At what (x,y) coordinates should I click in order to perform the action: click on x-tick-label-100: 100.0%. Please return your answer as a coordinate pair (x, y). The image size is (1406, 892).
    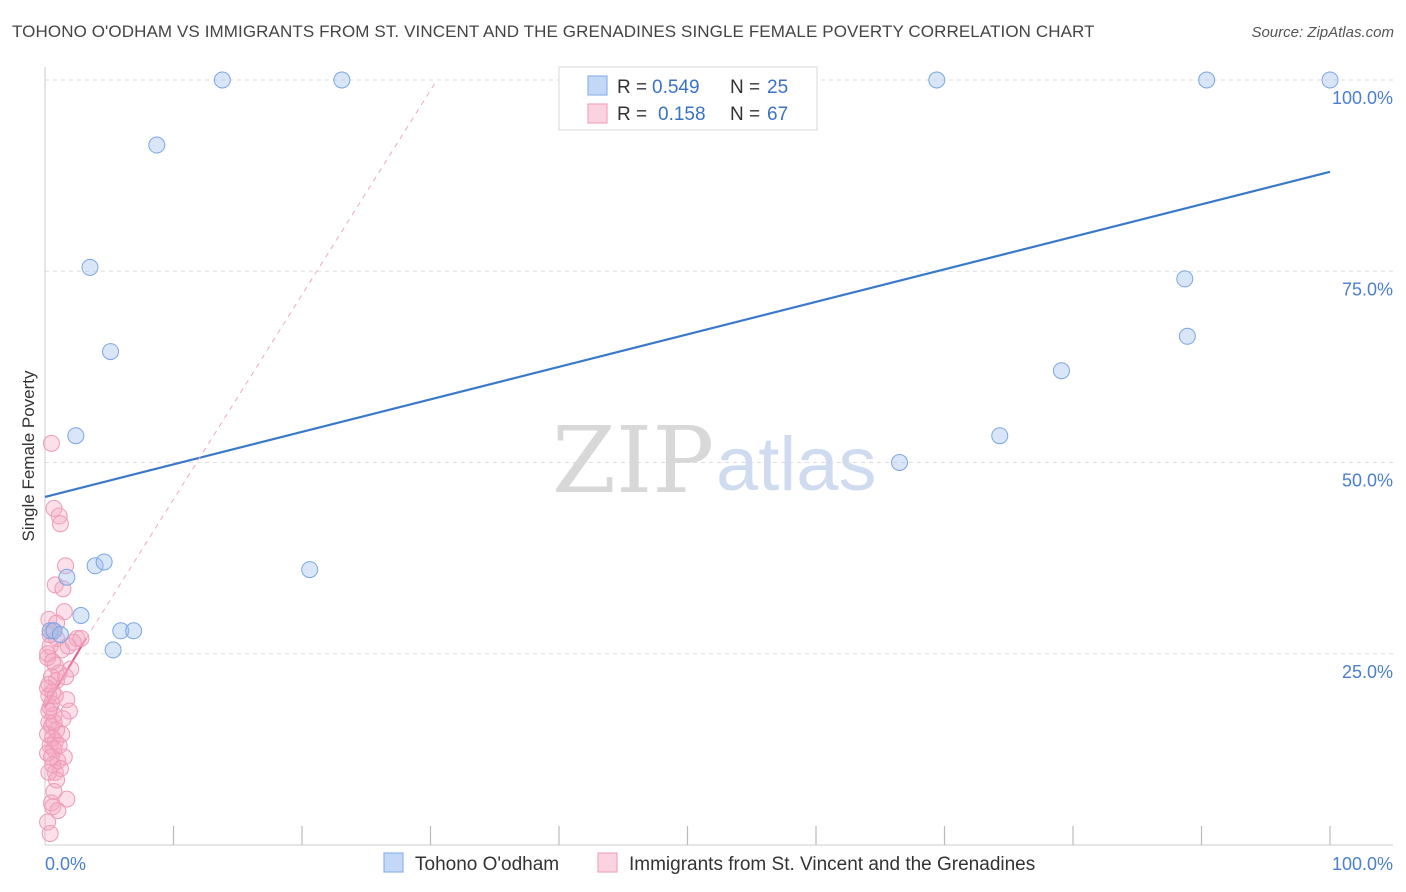
    Looking at the image, I should click on (1362, 864).